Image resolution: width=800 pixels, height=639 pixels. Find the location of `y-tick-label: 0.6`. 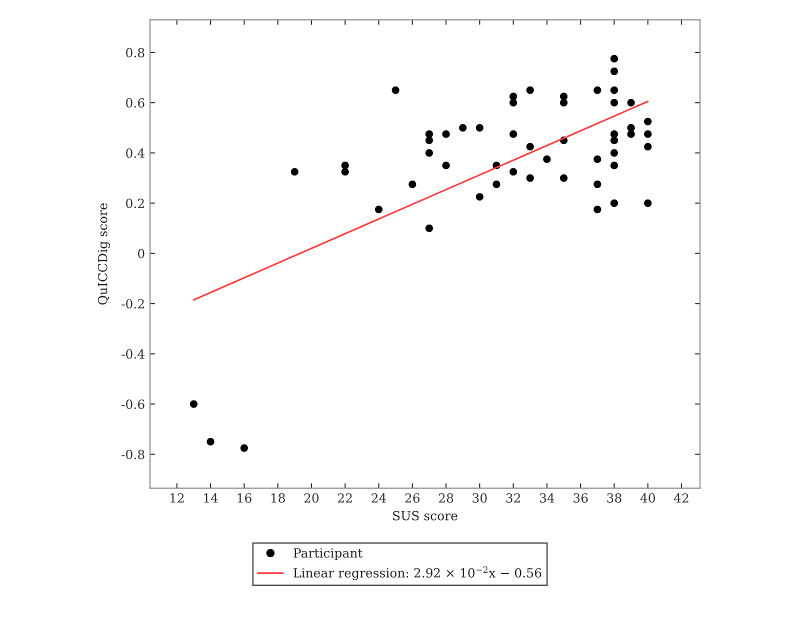

y-tick-label: 0.6 is located at coordinates (135, 103).